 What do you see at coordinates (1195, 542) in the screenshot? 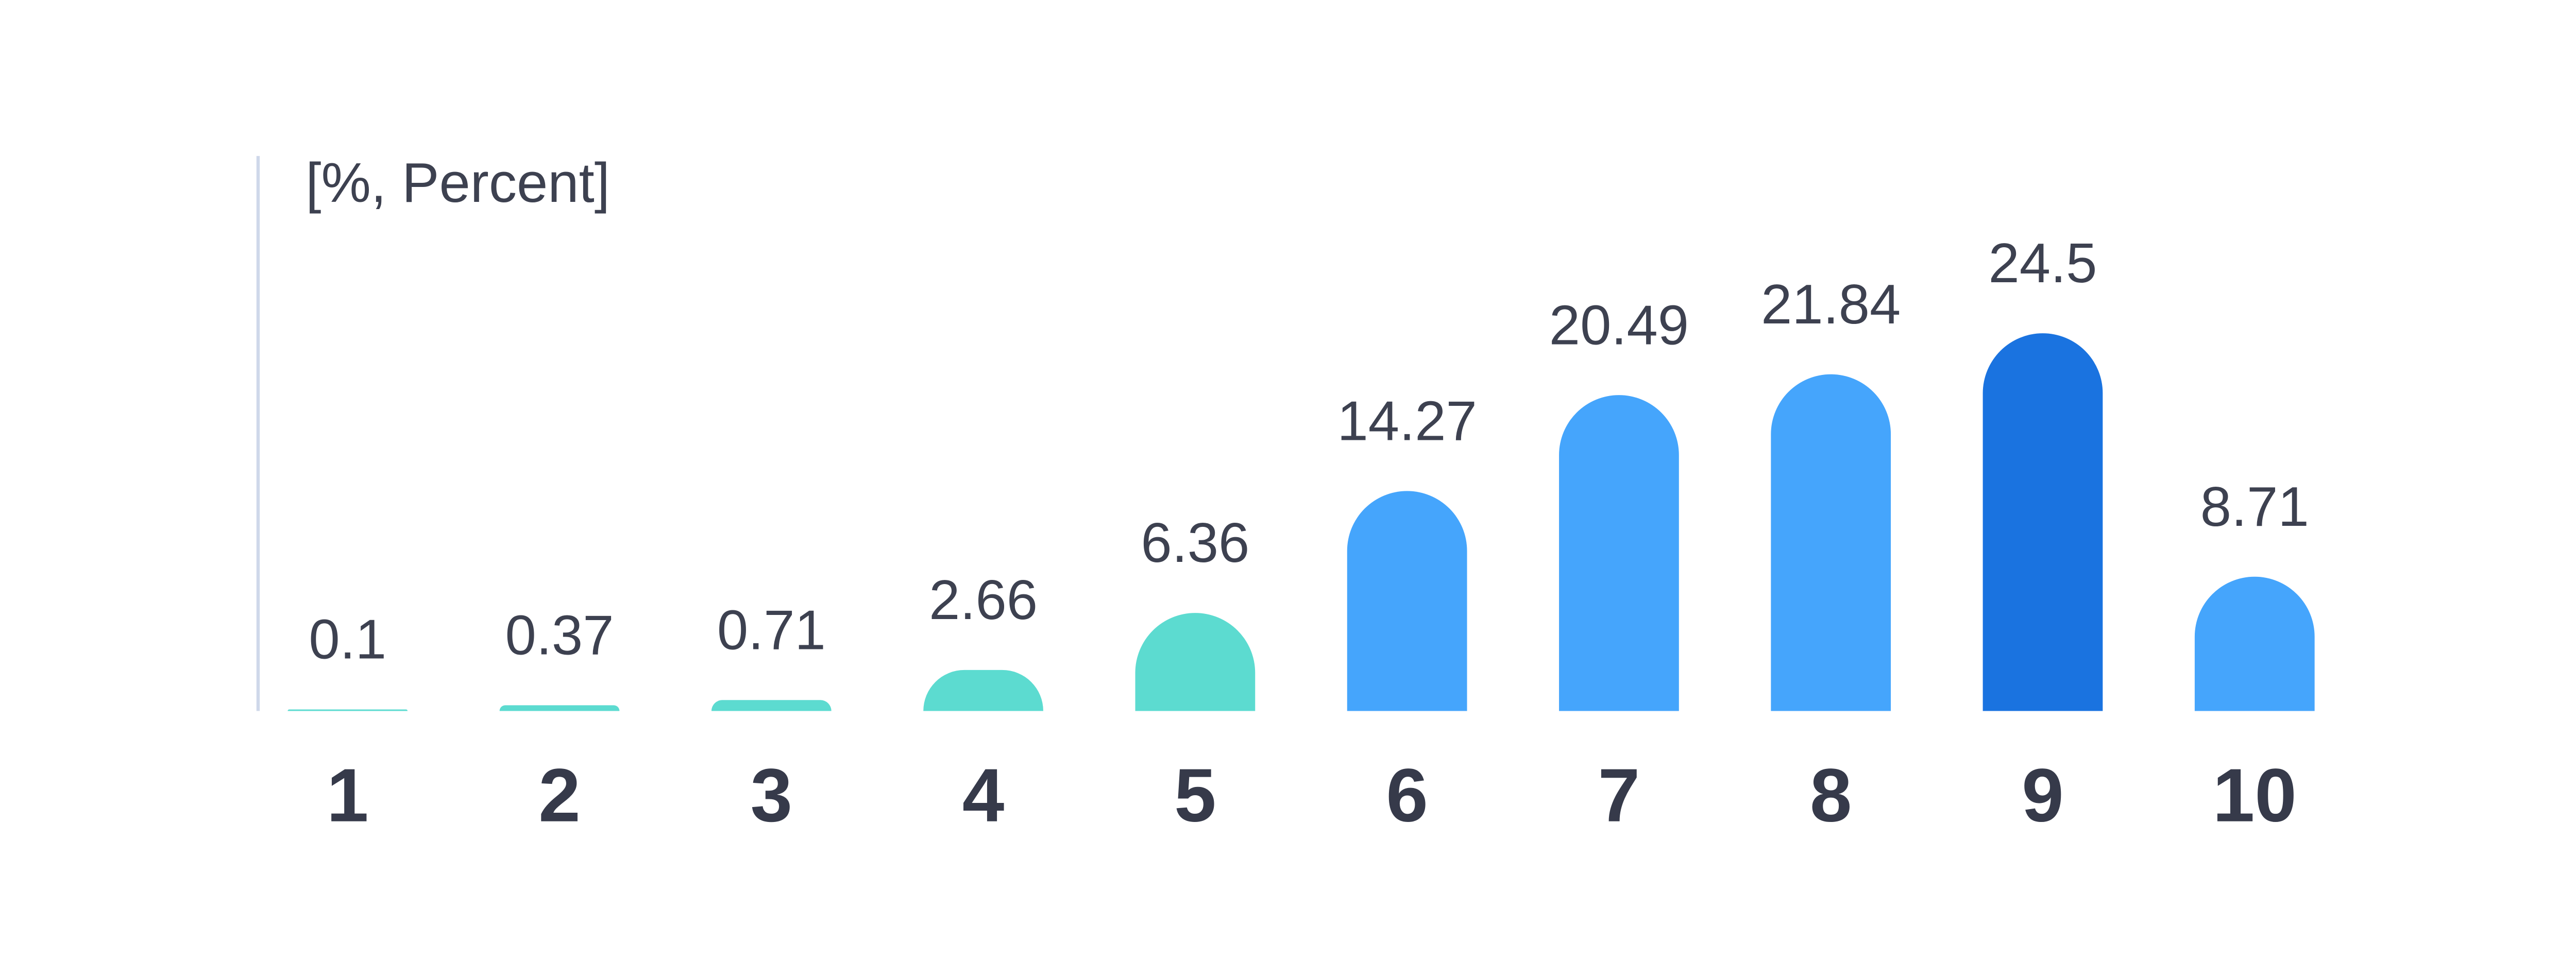
I see `value-label: 6.36` at bounding box center [1195, 542].